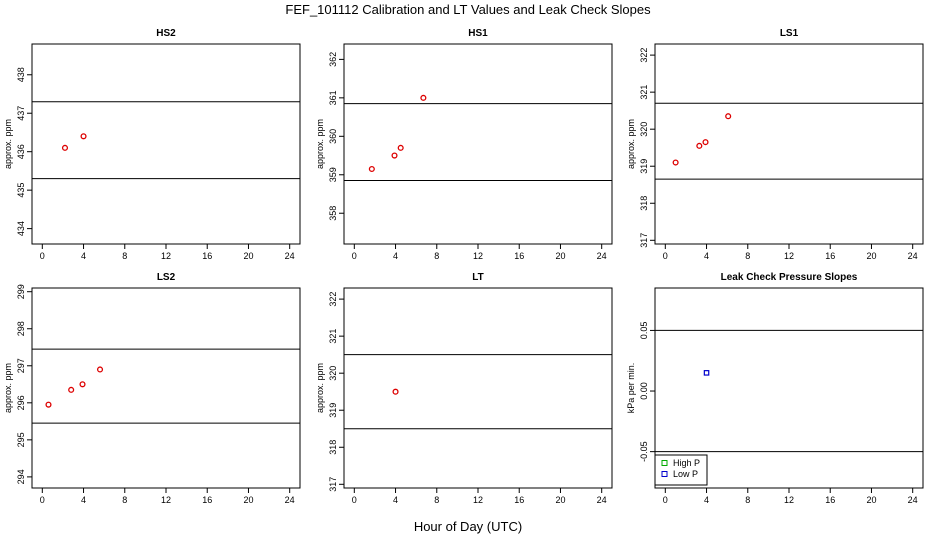 The height and width of the screenshot is (540, 936). I want to click on panel-1: HS1 0 4 8 12 16 20 24 358 359 360 361 362 approx. ppm, so click(464, 144).